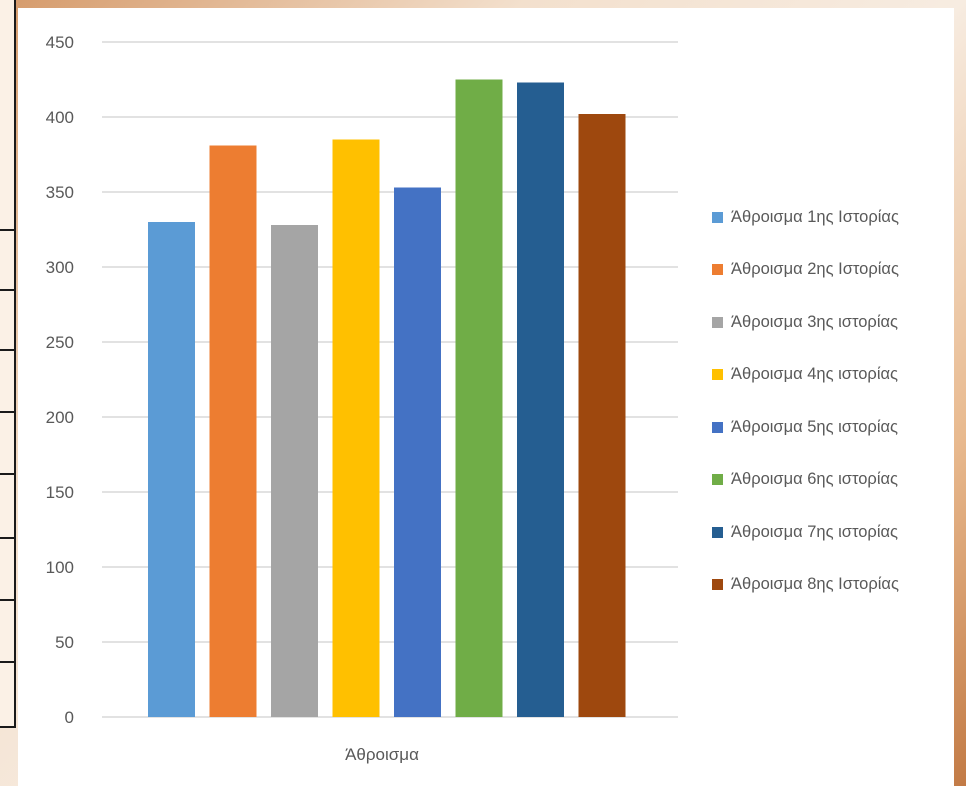  What do you see at coordinates (814, 321) in the screenshot?
I see `legend-label: Άθροισμα 3ης ιστορίας` at bounding box center [814, 321].